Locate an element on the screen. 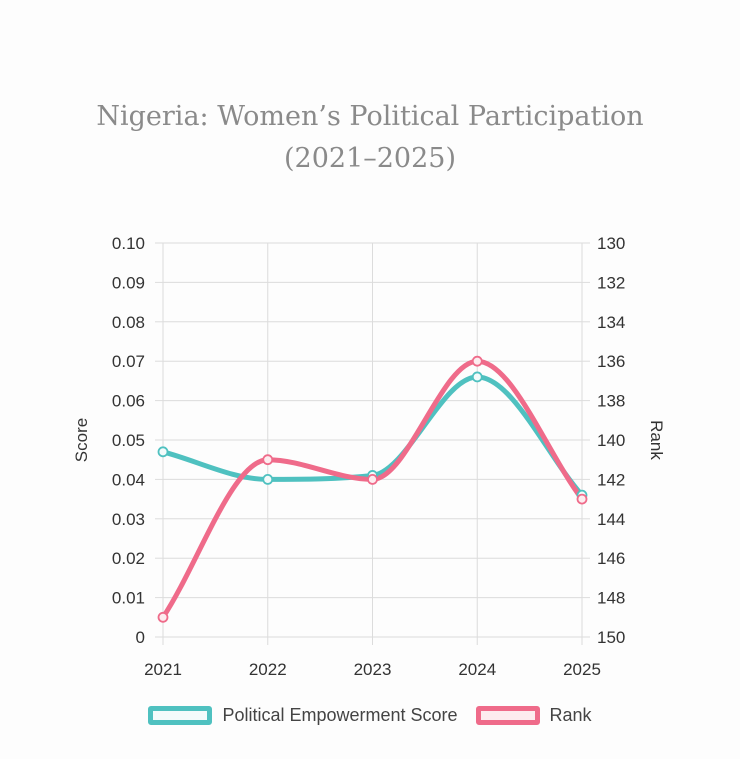 This screenshot has height=759, width=740. y-axis-label: Score is located at coordinates (81, 440).